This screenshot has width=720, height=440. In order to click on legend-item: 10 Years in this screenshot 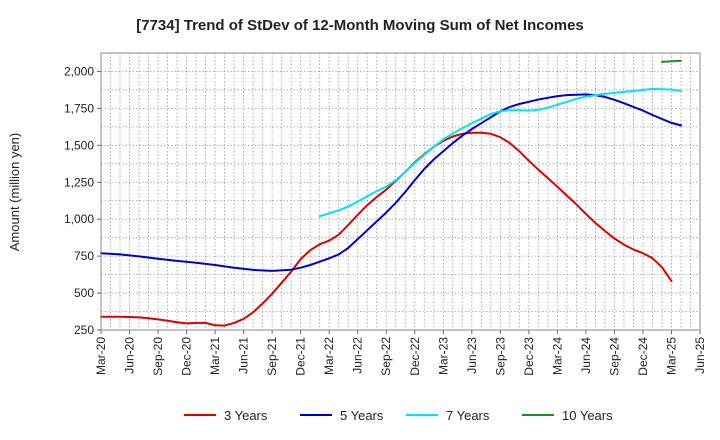, I will do `click(567, 415)`.